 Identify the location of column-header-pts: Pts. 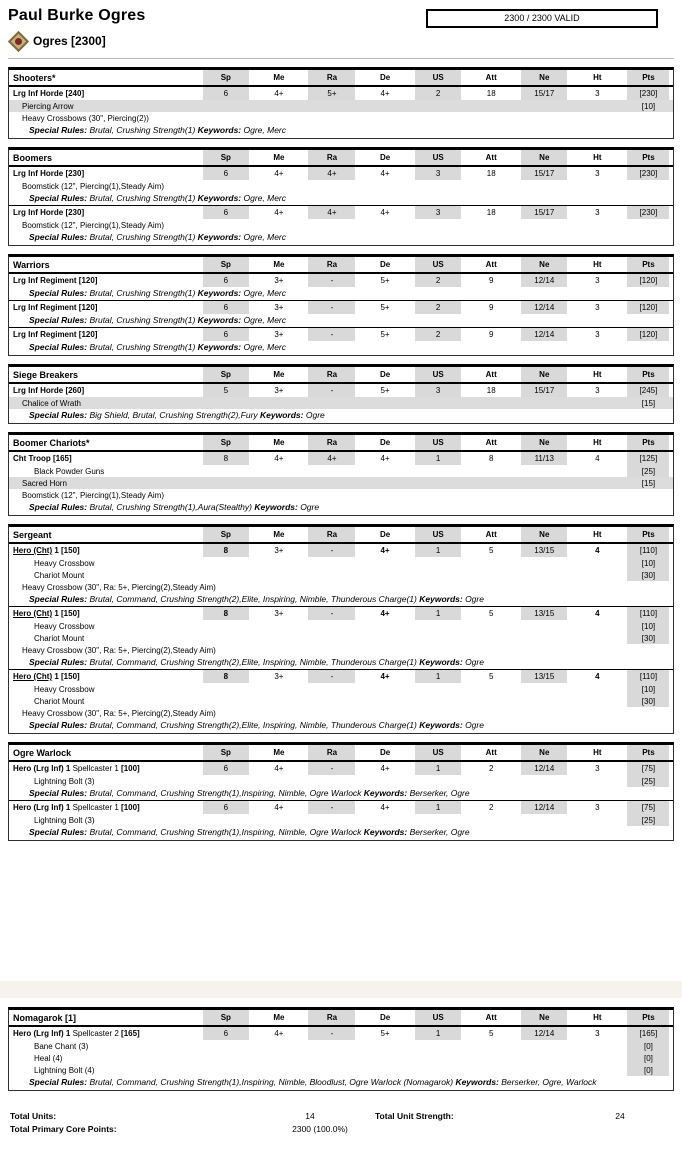
(648, 443).